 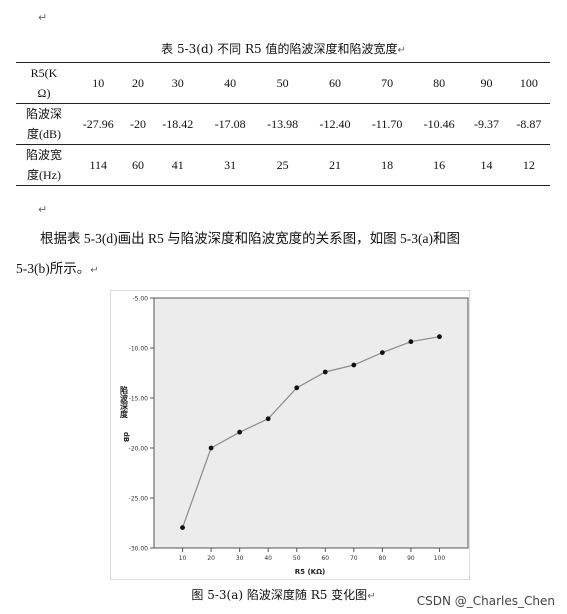 What do you see at coordinates (230, 123) in the screenshot?
I see `table-cell: -17.08` at bounding box center [230, 123].